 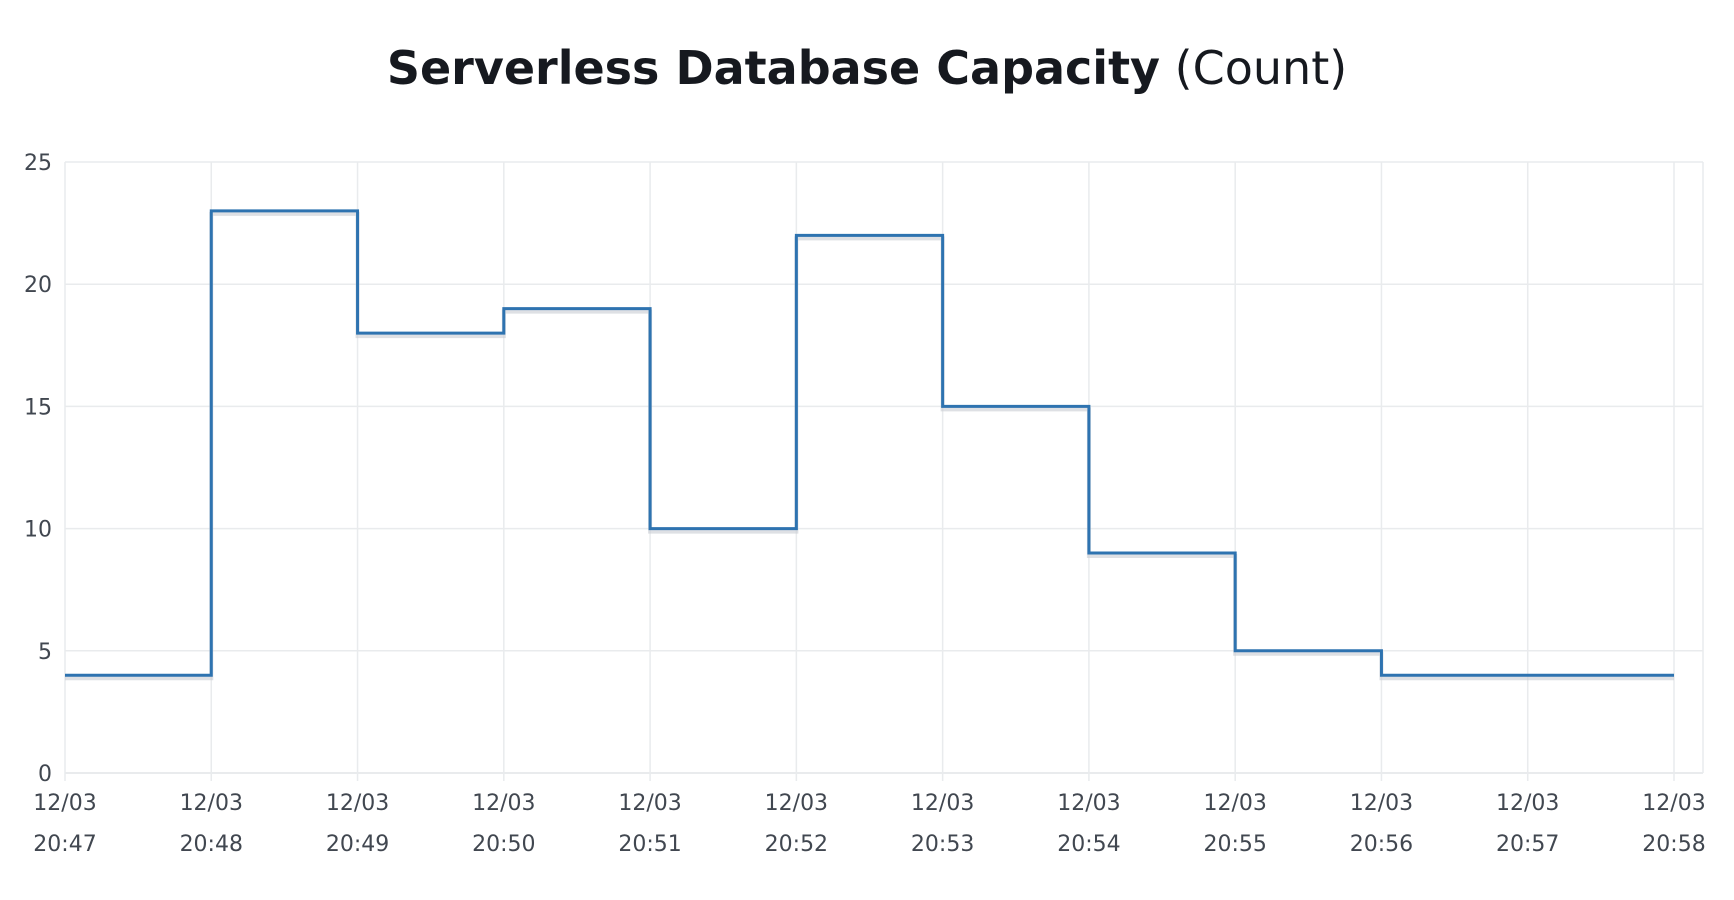 I want to click on chart-title: Serverless Database Capacity (Count), so click(x=867, y=68).